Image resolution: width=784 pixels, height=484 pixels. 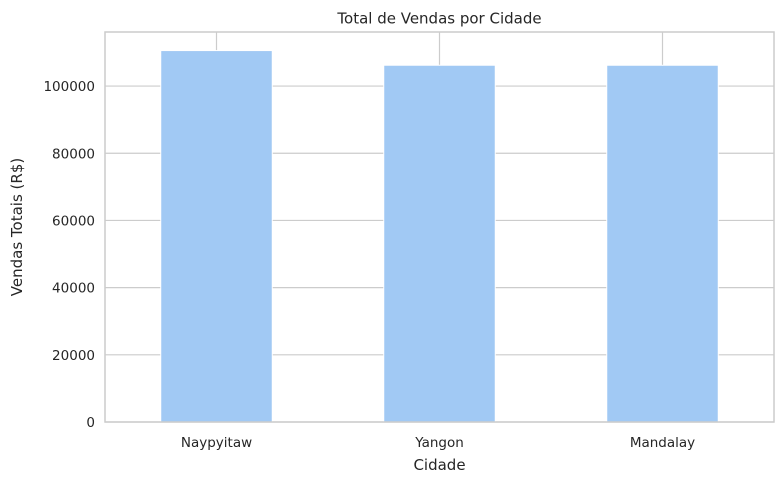 What do you see at coordinates (90, 423) in the screenshot?
I see `y-tick-label: 0` at bounding box center [90, 423].